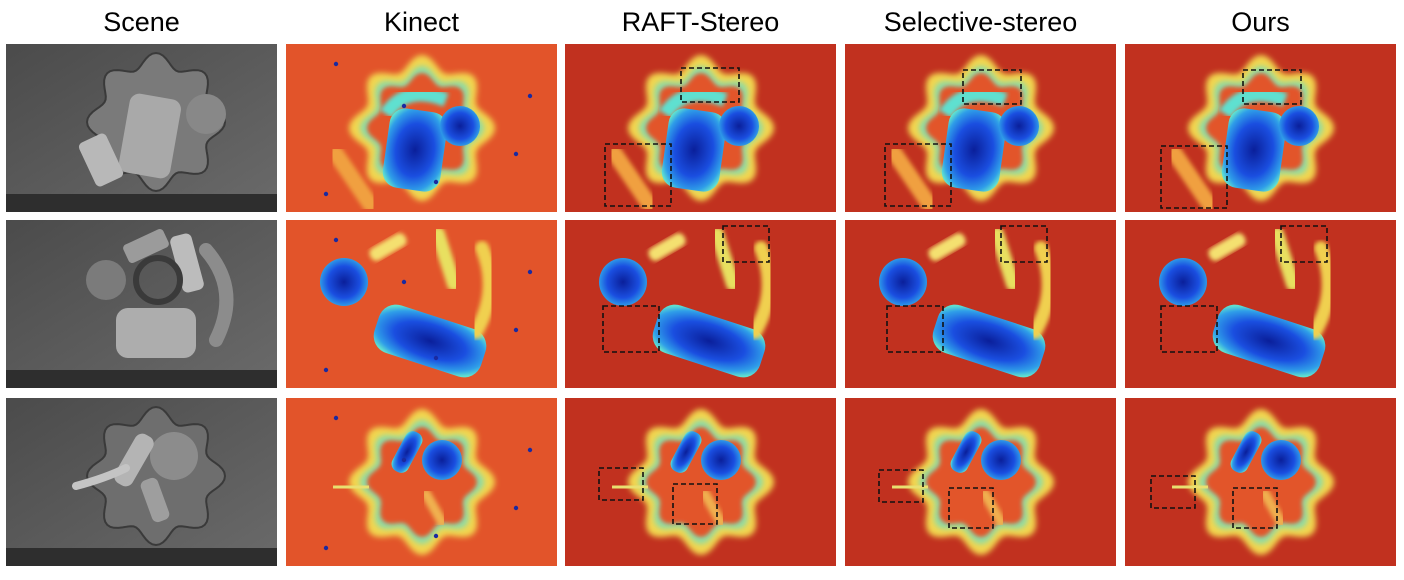  What do you see at coordinates (421, 22) in the screenshot?
I see `header-kinect: Kinect` at bounding box center [421, 22].